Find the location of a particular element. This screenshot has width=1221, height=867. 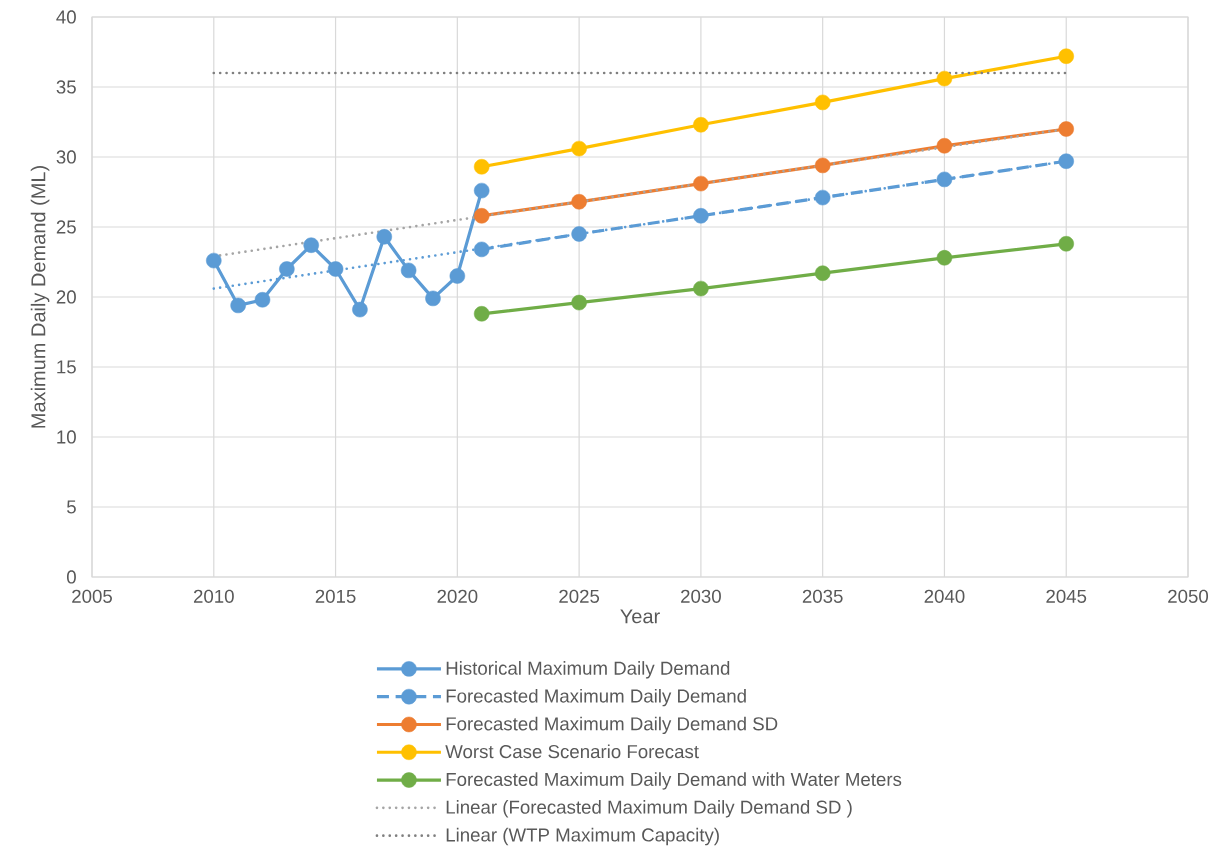

x-tick-label: 2030 is located at coordinates (701, 596).